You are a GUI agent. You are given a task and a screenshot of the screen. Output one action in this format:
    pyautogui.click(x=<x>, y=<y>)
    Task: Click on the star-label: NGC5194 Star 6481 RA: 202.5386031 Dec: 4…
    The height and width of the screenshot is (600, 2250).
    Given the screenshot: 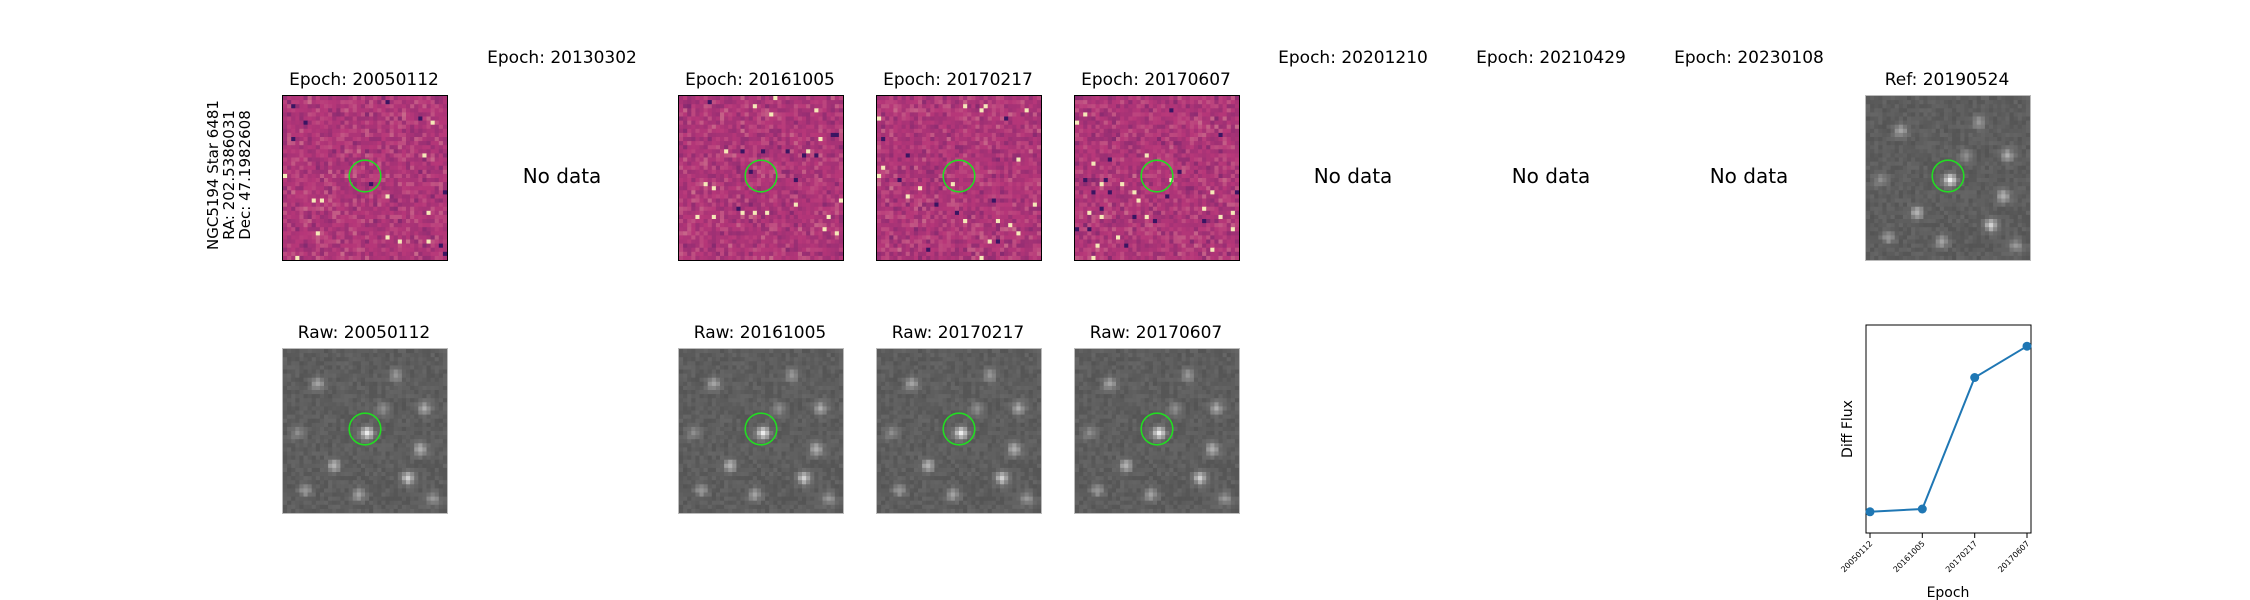 What is the action you would take?
    pyautogui.click(x=229, y=175)
    